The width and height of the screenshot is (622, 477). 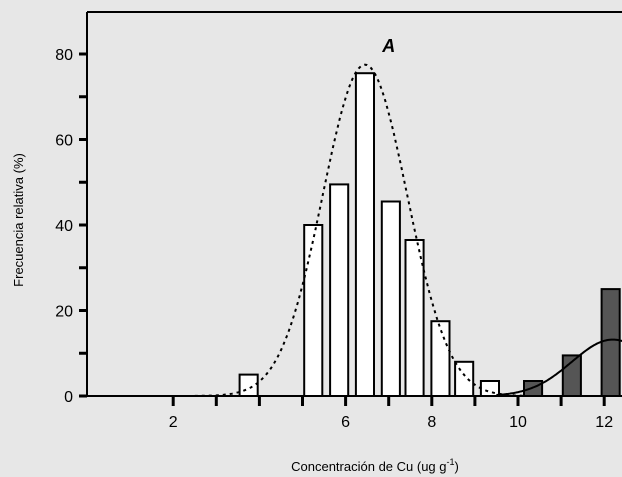 What do you see at coordinates (518, 422) in the screenshot?
I see `x-tick-label-10: 10` at bounding box center [518, 422].